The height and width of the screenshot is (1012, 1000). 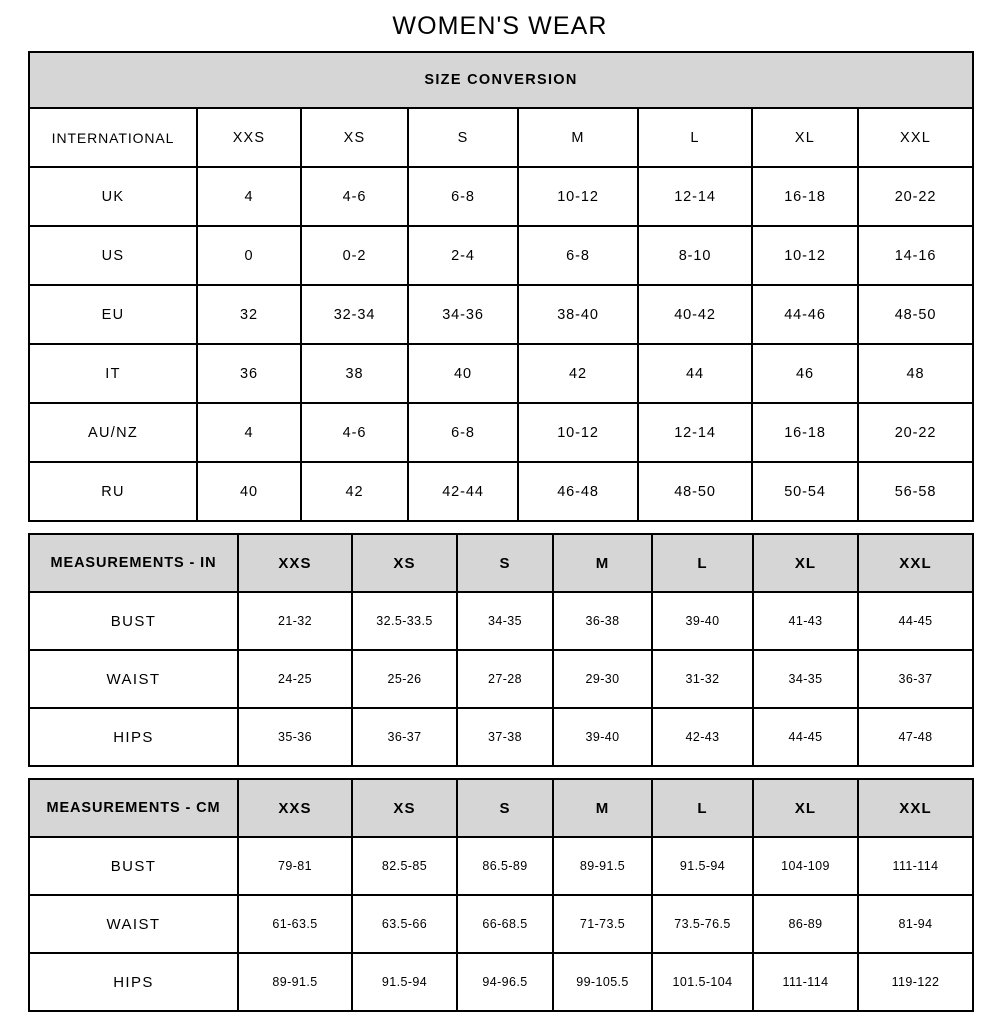 What do you see at coordinates (805, 621) in the screenshot?
I see `cell-in-bust-xl: 41-43` at bounding box center [805, 621].